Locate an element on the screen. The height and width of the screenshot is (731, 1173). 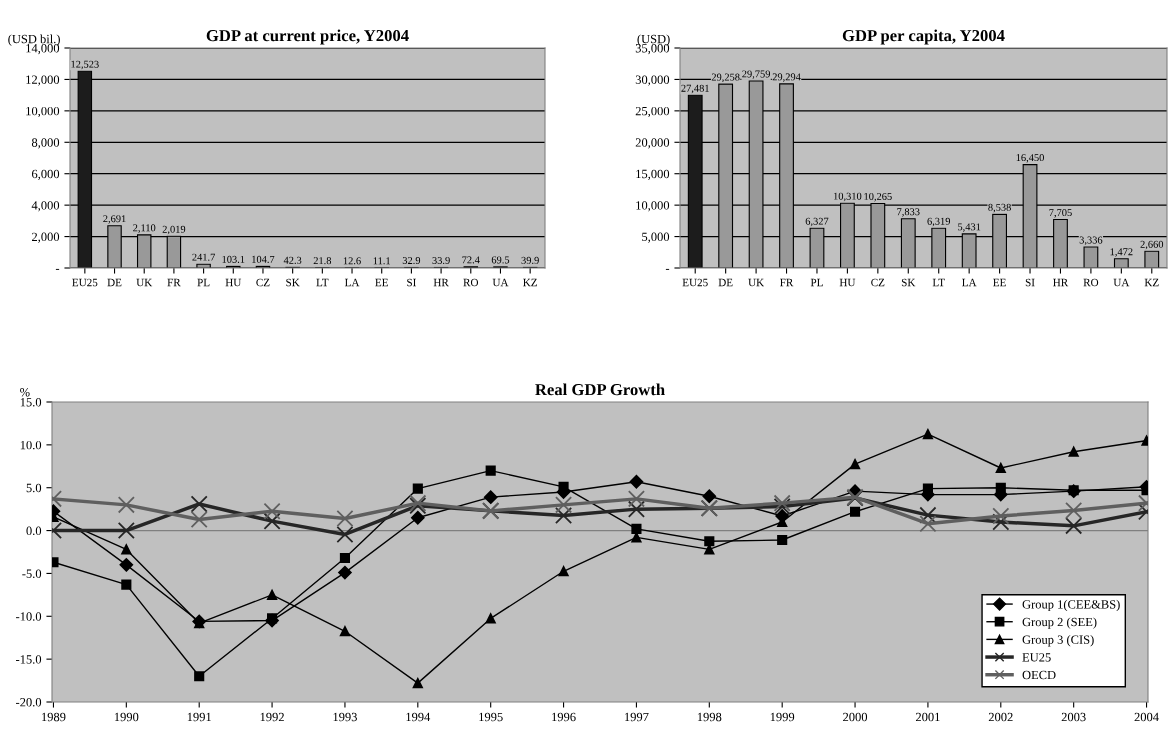
y-tick-label: 15,000 is located at coordinates (653, 174).